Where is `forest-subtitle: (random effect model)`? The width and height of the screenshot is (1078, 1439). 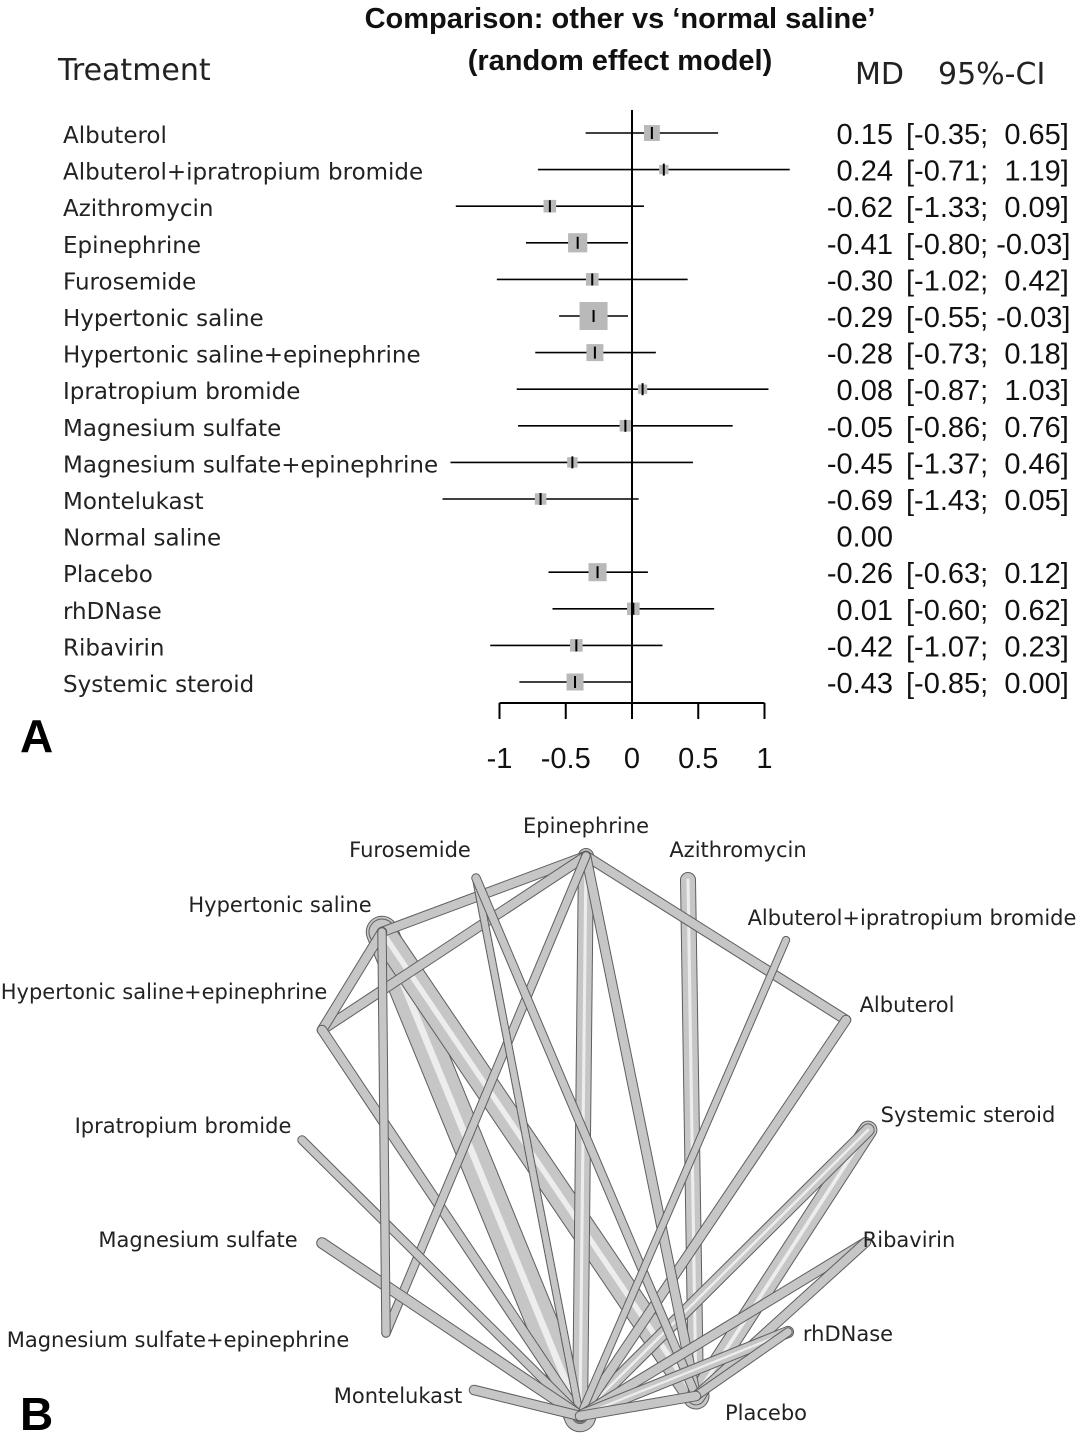
forest-subtitle: (random effect model) is located at coordinates (620, 61).